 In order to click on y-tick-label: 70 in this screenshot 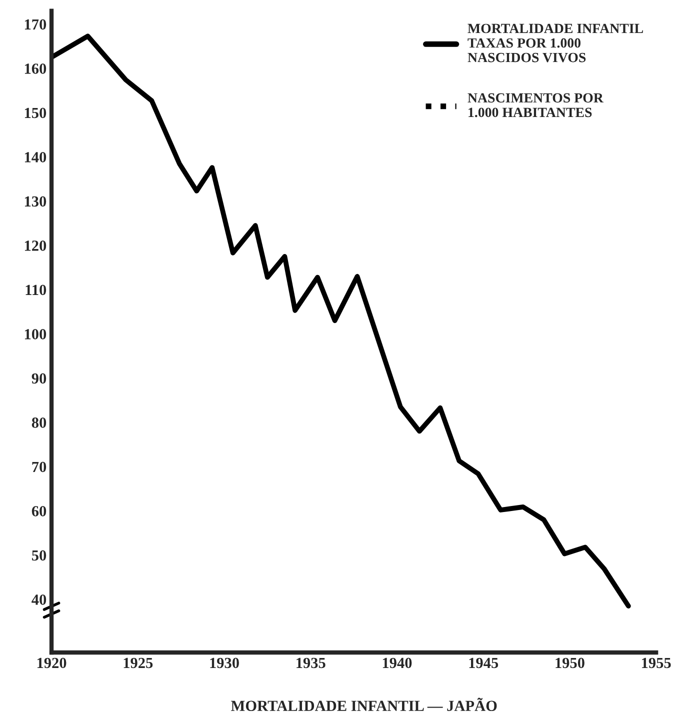, I will do `click(39, 467)`.